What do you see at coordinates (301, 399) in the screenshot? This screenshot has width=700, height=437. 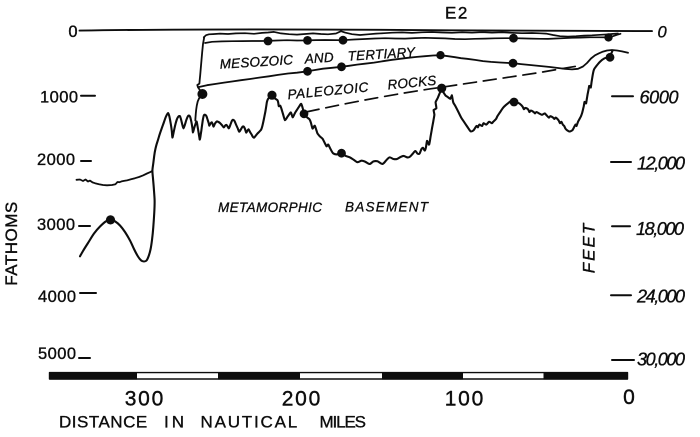 I see `svg-text: 200` at bounding box center [301, 399].